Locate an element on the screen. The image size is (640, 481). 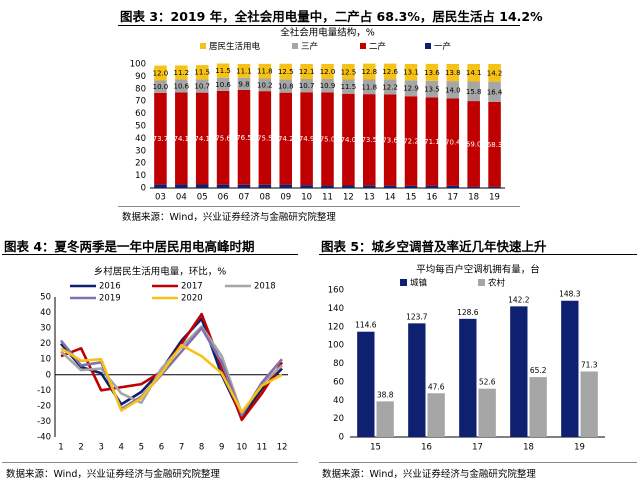
fig3-data-label: 75.0 is located at coordinates (328, 139).